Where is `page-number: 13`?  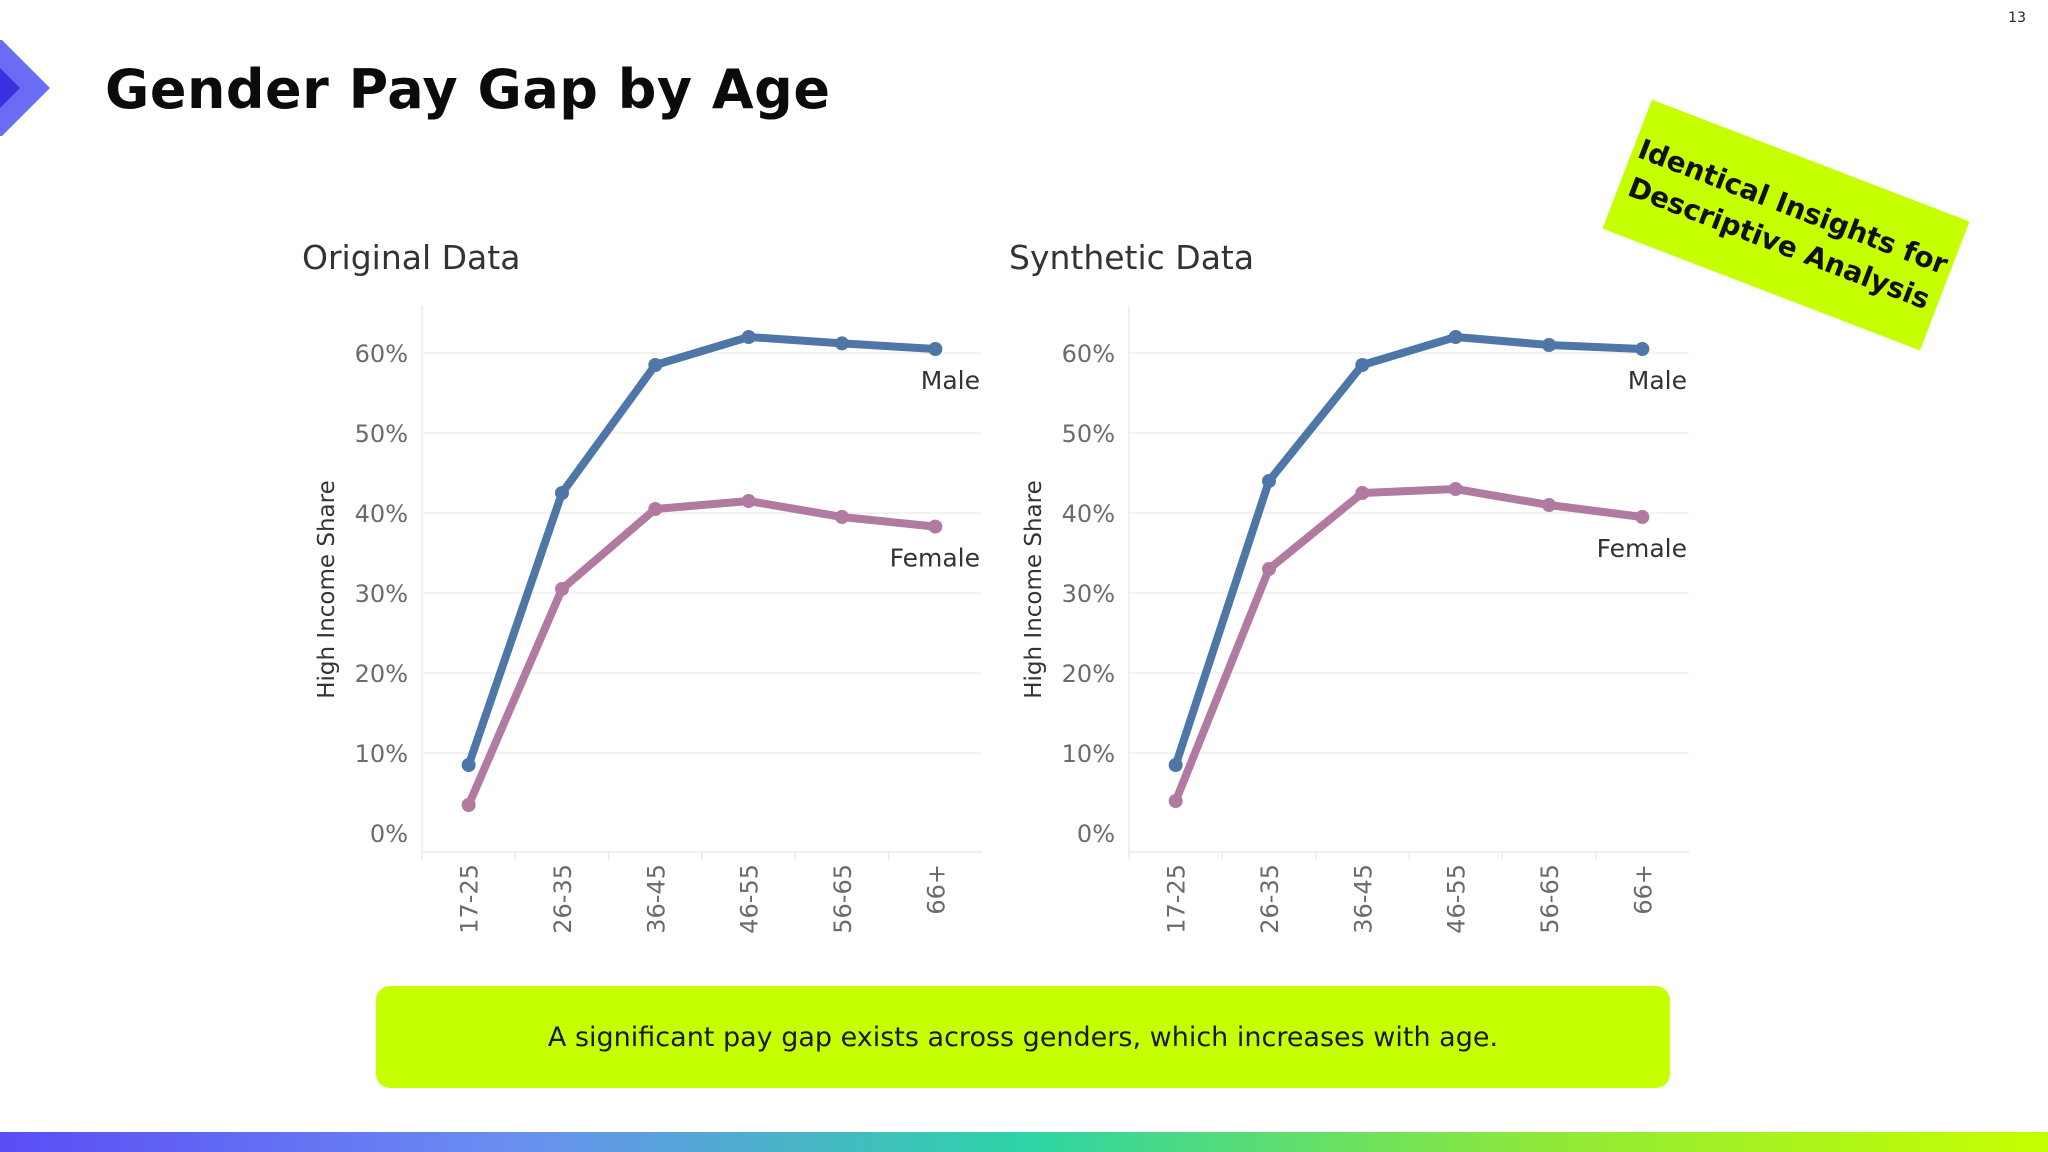 page-number: 13 is located at coordinates (2017, 18).